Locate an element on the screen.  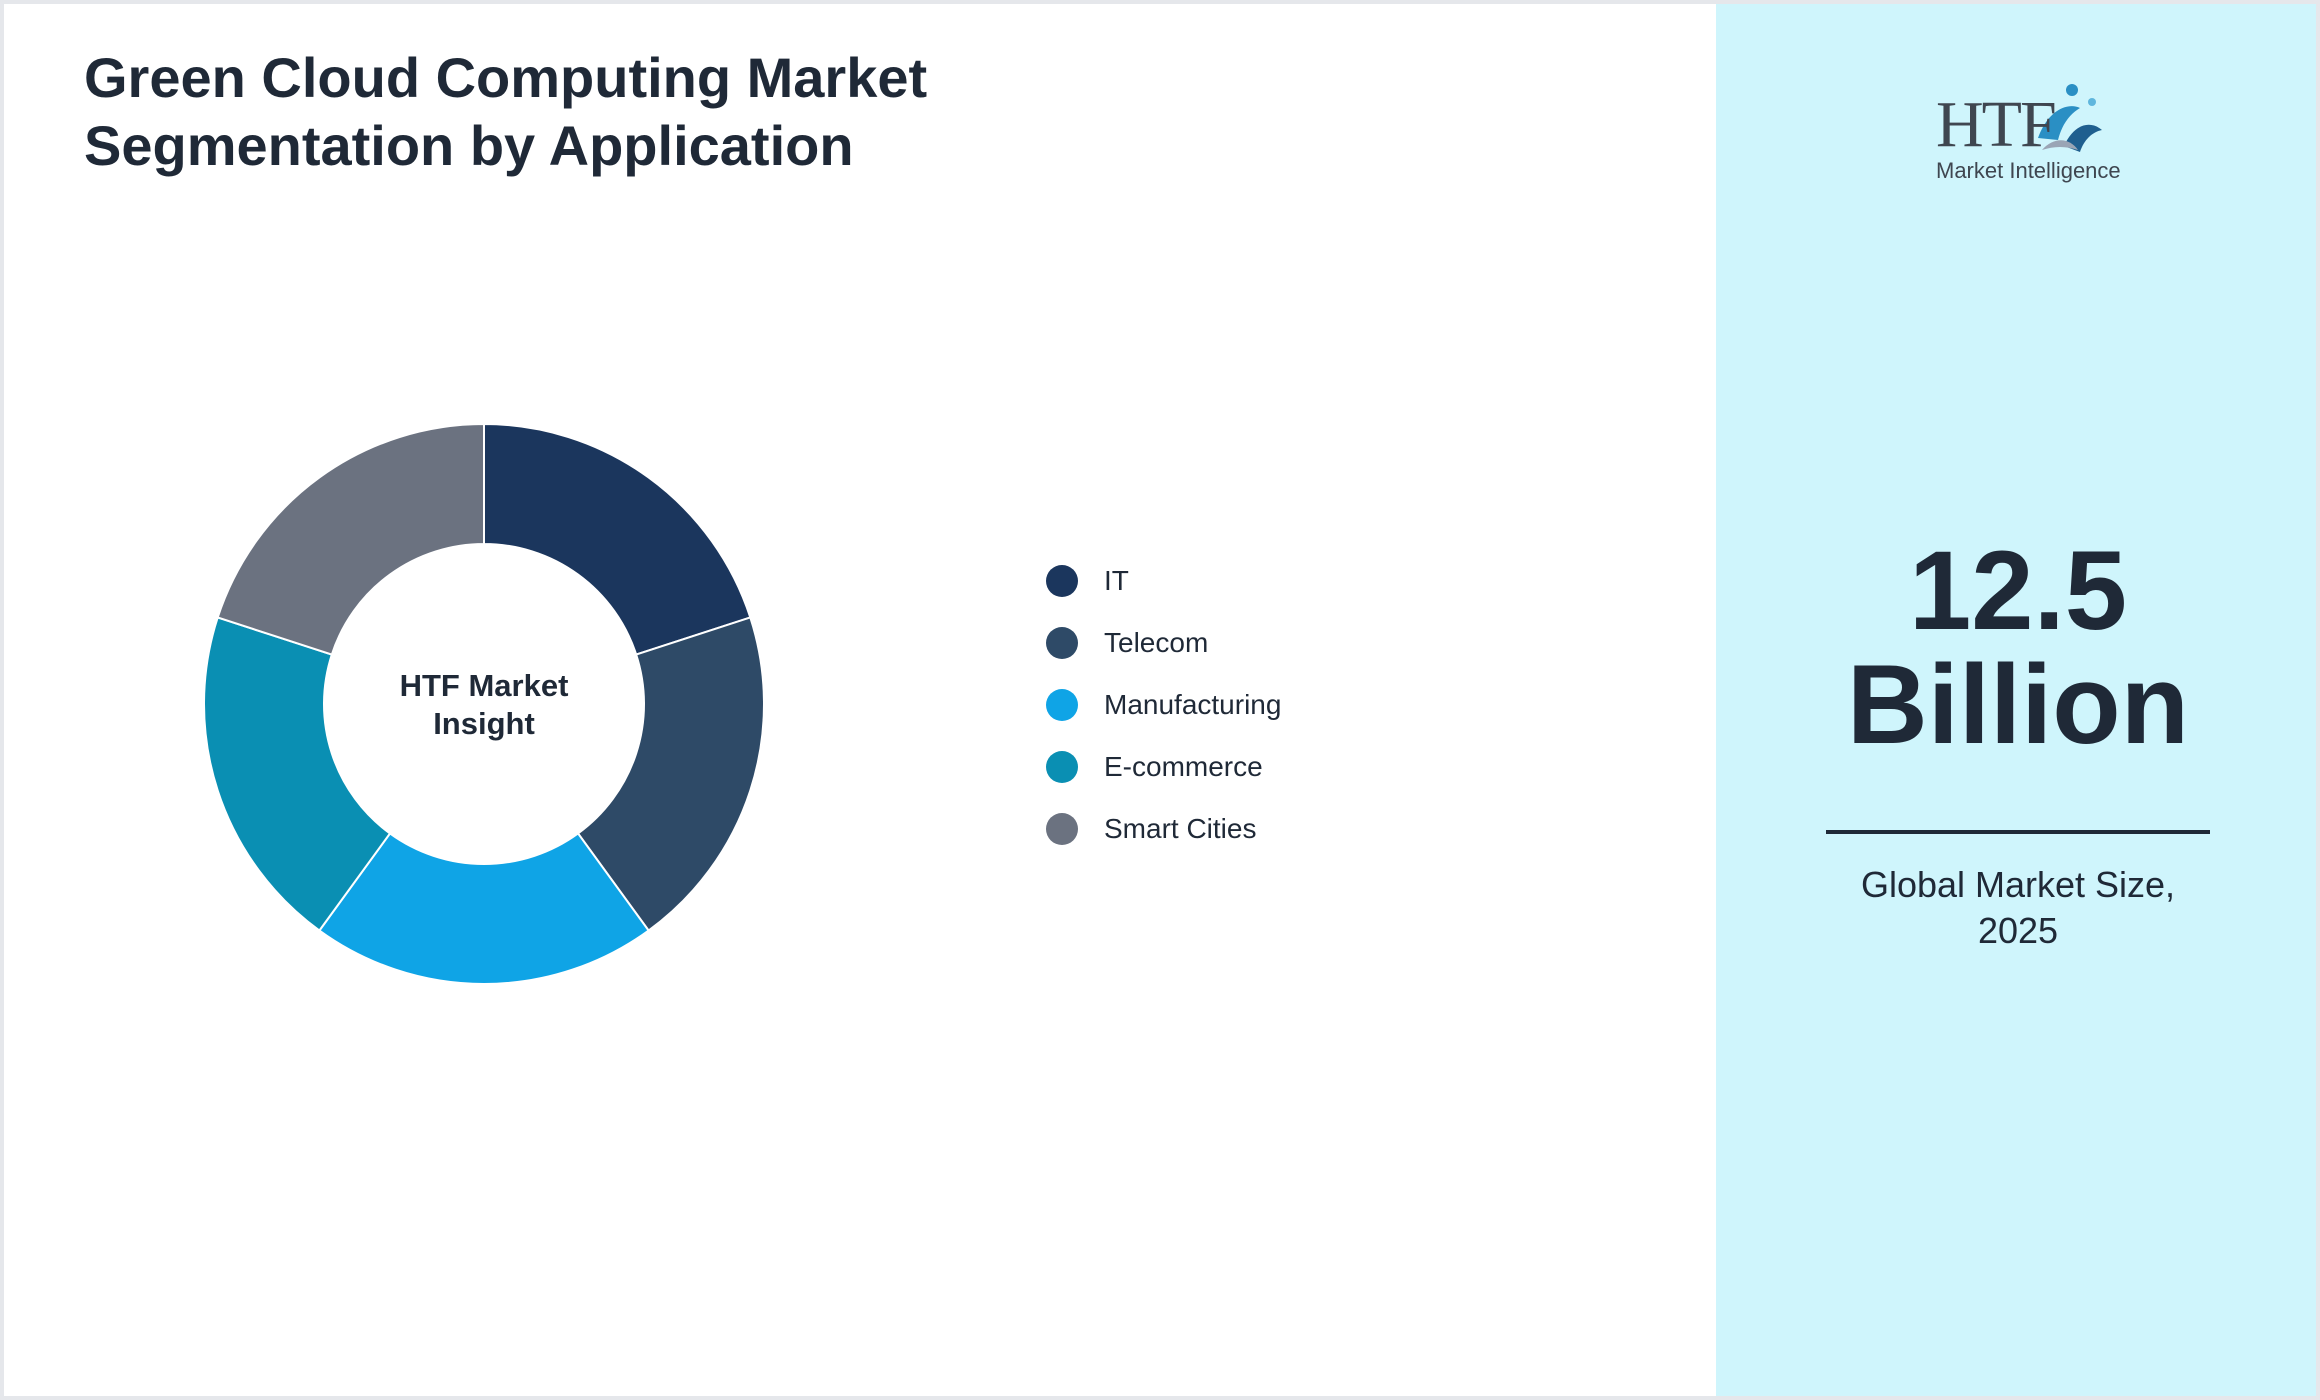
donut-slice-smart-cities is located at coordinates (350, 539).